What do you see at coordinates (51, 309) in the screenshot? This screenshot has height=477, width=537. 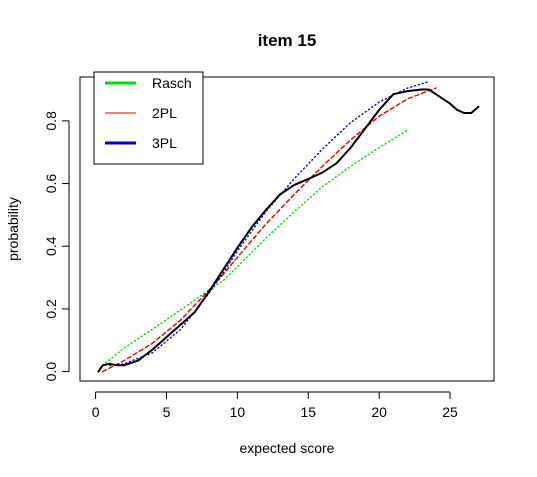 I see `y-tick-label: 0.2` at bounding box center [51, 309].